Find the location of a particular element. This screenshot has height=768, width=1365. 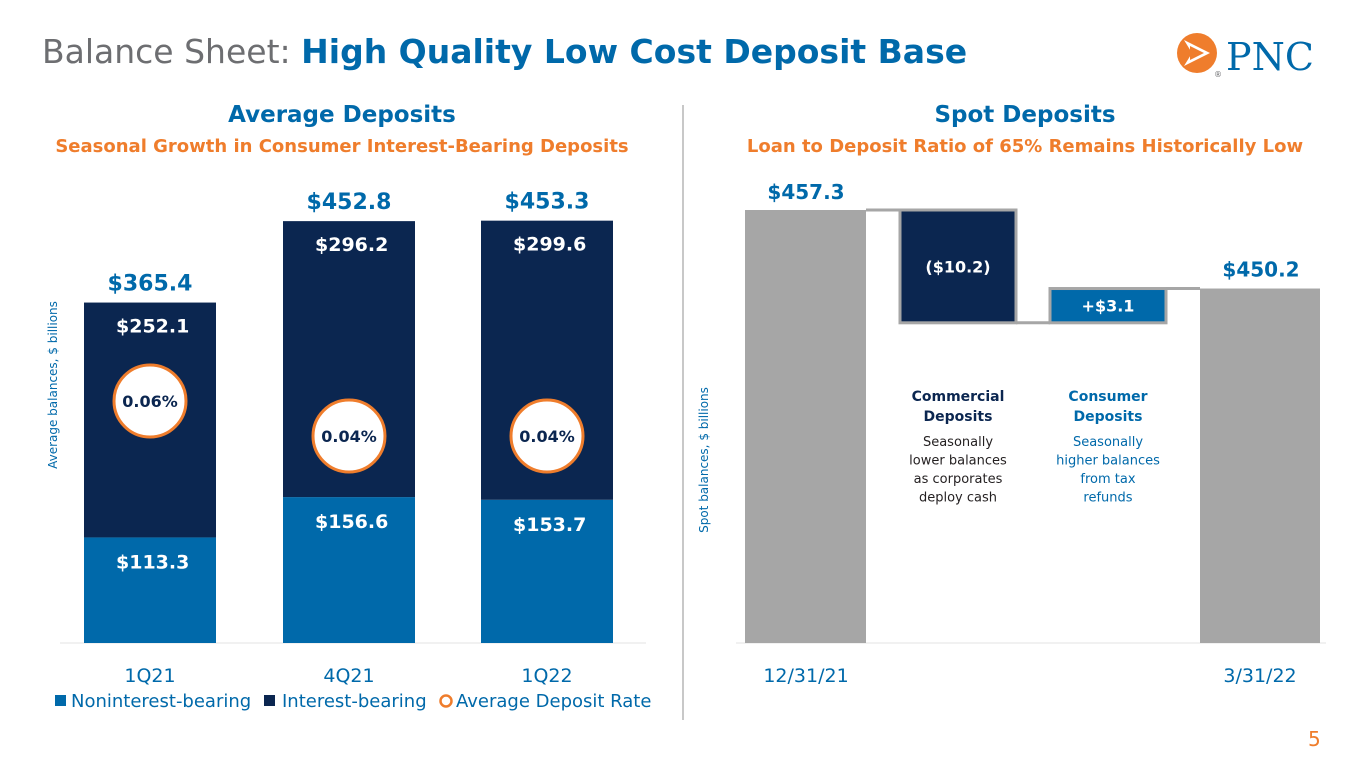

rate-circle-4q21 is located at coordinates (349, 436).